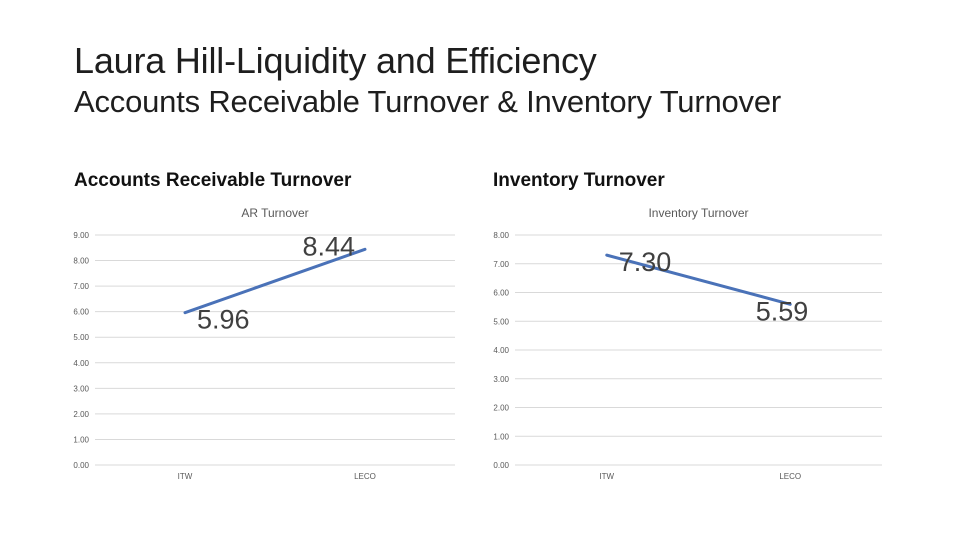 The image size is (960, 540). What do you see at coordinates (698, 279) in the screenshot?
I see `inventory-series-line` at bounding box center [698, 279].